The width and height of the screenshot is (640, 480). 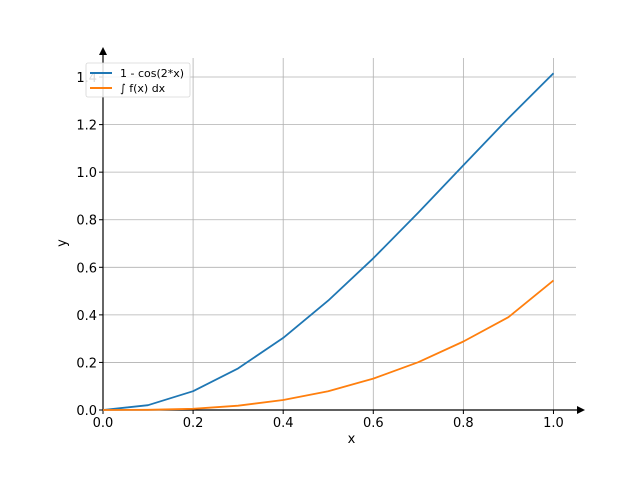 I want to click on x-tick-label: 0.2, so click(x=193, y=423).